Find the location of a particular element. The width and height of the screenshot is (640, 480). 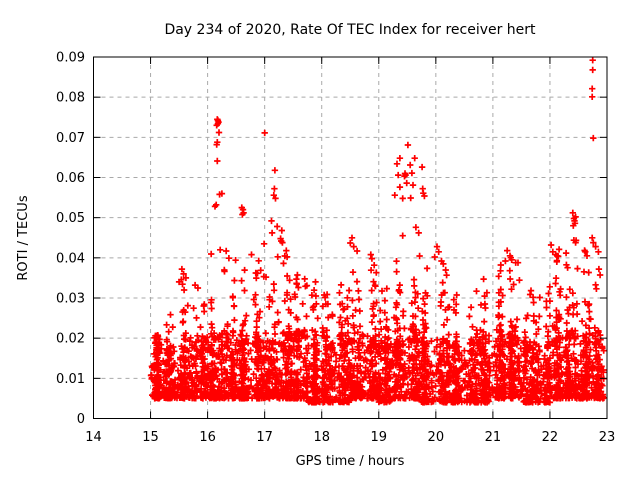

x-tick-label: 16 is located at coordinates (207, 437).